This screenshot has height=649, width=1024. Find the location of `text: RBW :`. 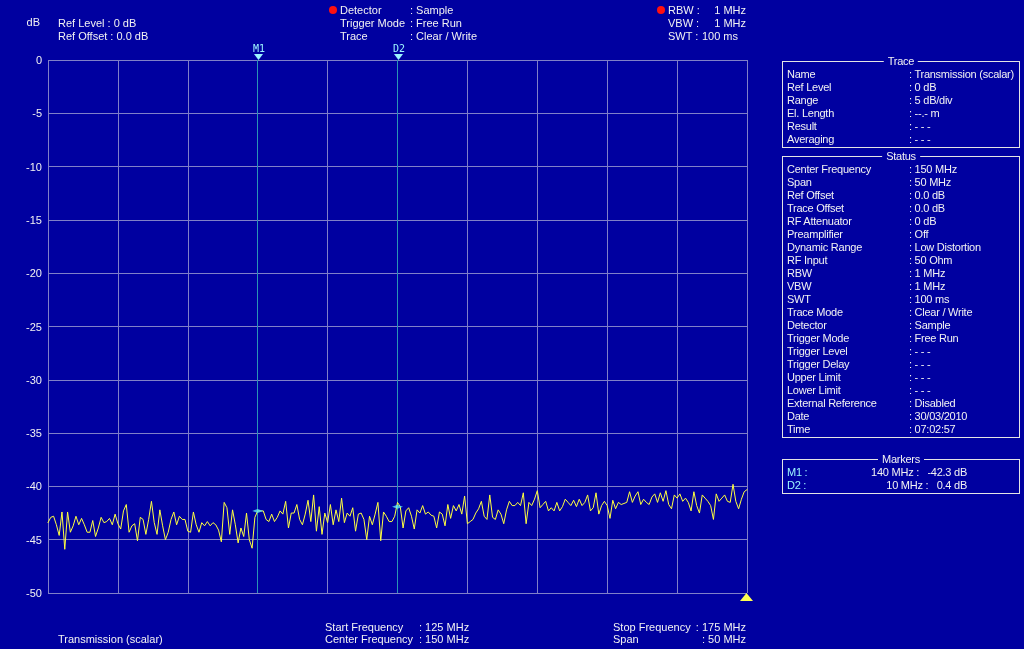

text: RBW : is located at coordinates (684, 10).